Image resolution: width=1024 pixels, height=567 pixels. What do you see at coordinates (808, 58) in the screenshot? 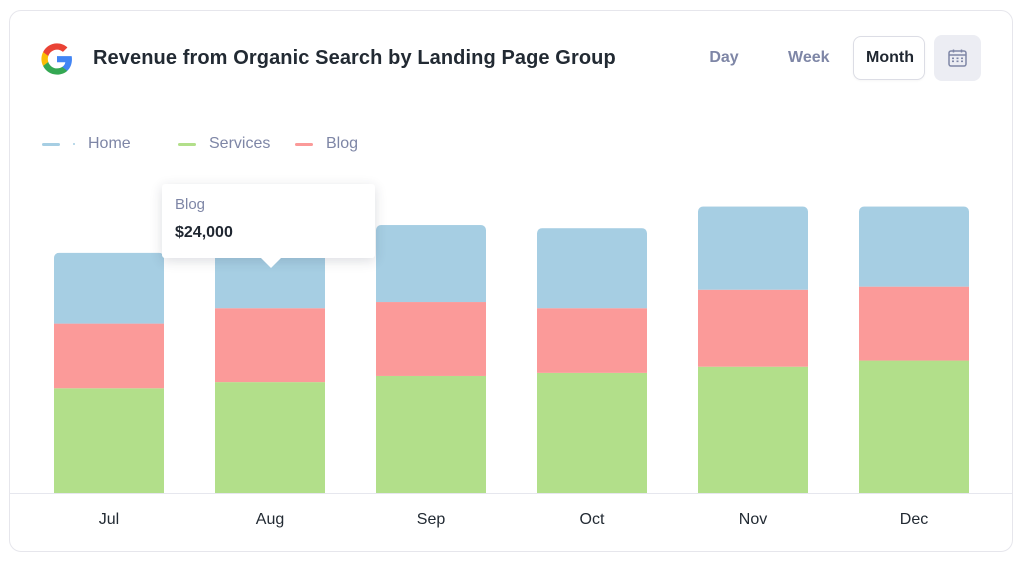
I see `period-week-button: Week` at bounding box center [808, 58].